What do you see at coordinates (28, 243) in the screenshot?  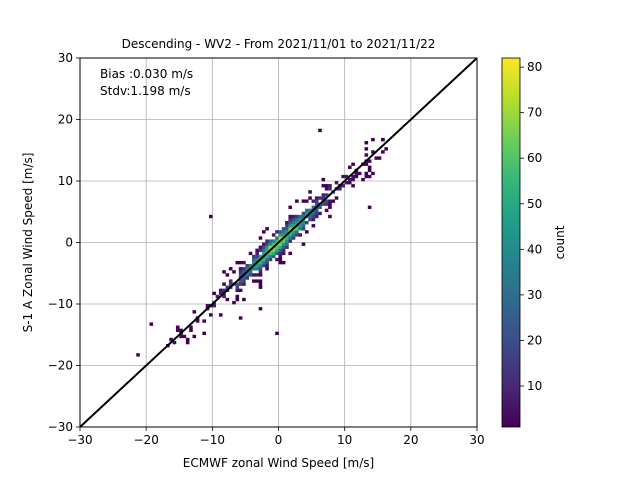 I see `y-axis-label: S-1 A Zonal Wind Speed [m/s]` at bounding box center [28, 243].